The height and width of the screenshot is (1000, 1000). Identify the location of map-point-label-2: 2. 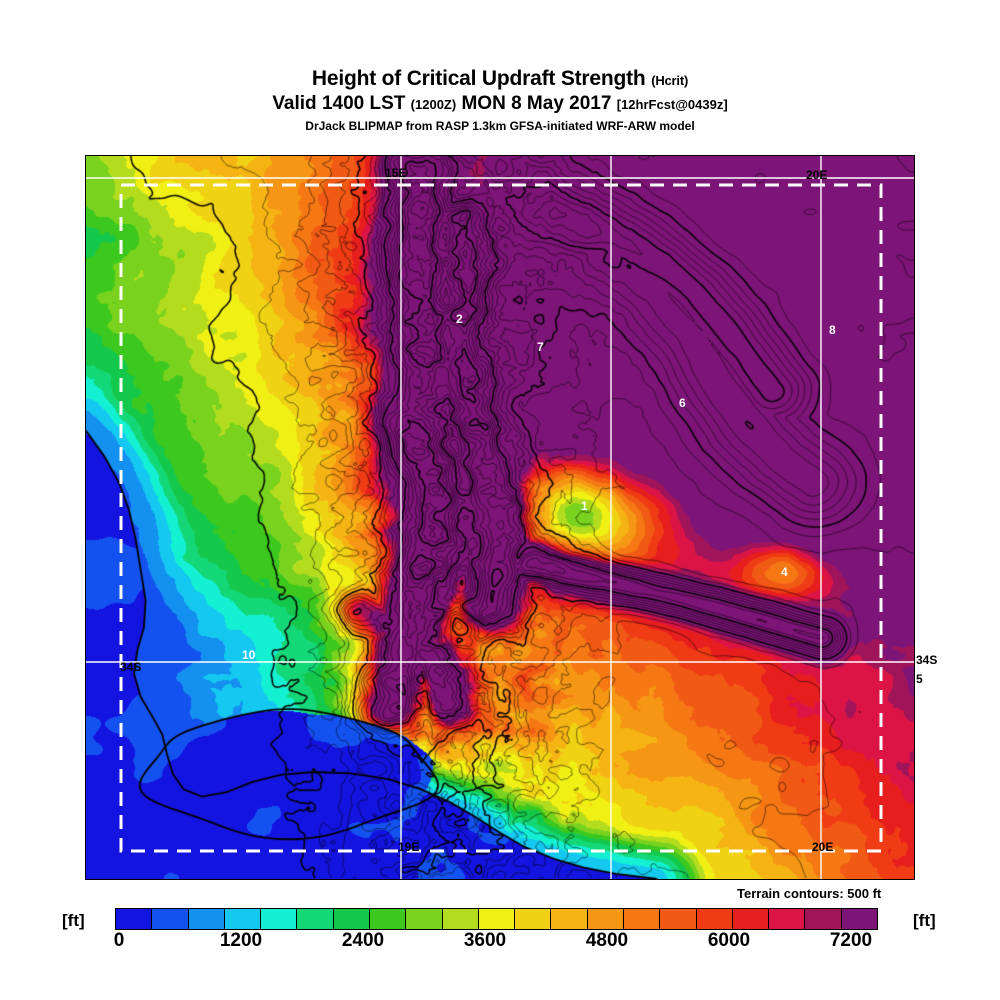
(459, 319).